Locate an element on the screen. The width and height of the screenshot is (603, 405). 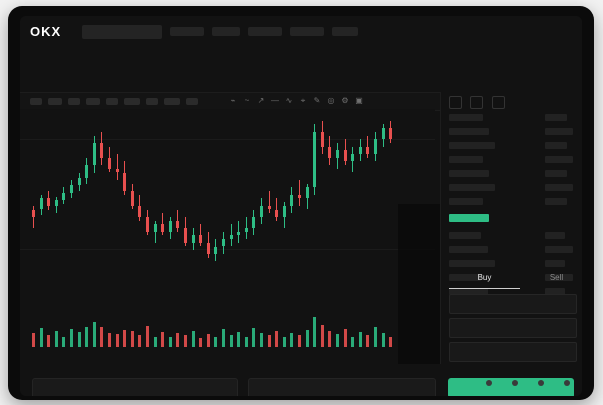
draw-icon: ↗ is located at coordinates (261, 100).